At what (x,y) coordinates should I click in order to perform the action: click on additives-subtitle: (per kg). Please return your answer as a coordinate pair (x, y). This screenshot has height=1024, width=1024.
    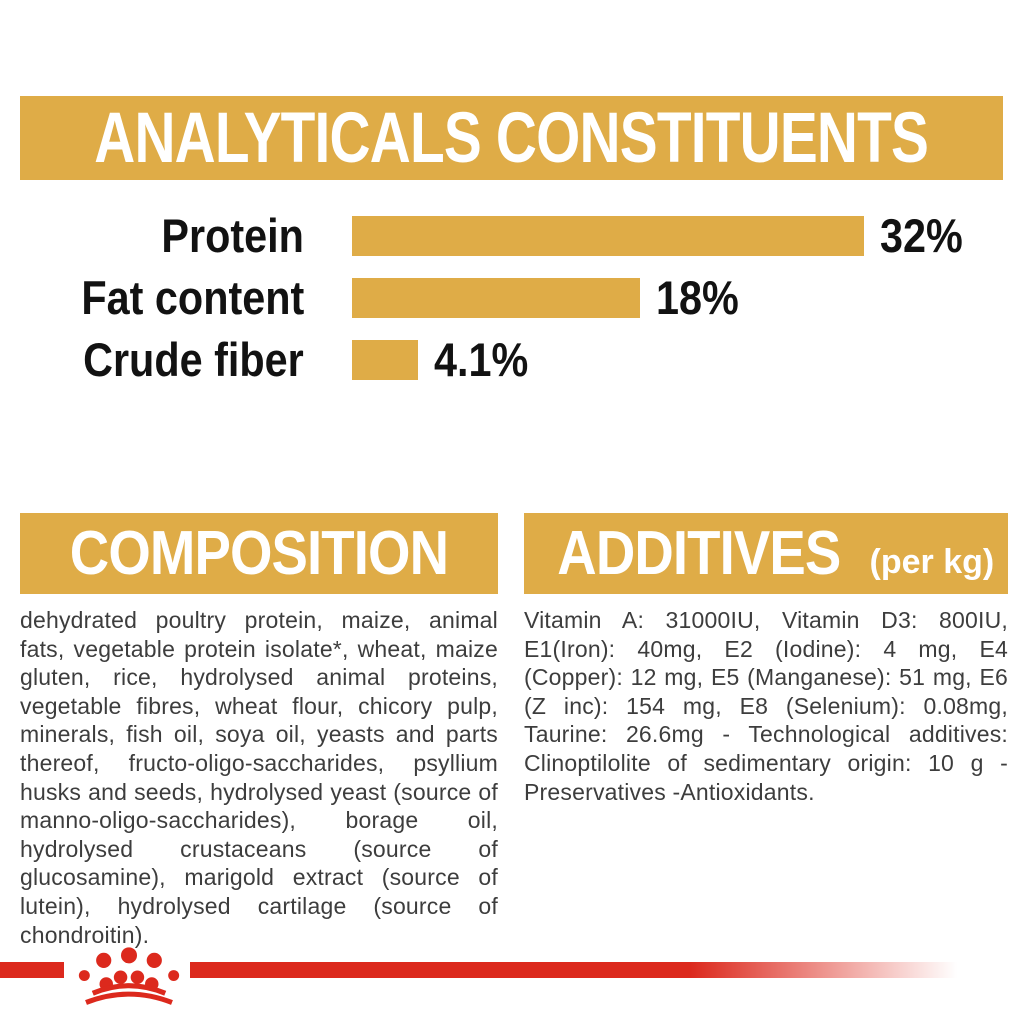
    Looking at the image, I should click on (932, 562).